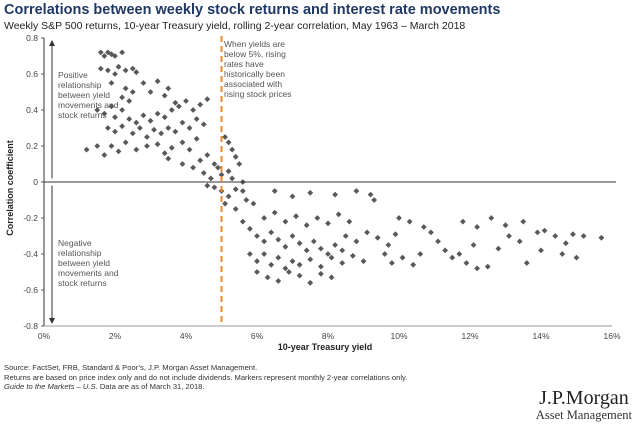 This screenshot has height=429, width=640. Describe the element at coordinates (52, 321) in the screenshot. I see `down-arrow-icon` at that location.